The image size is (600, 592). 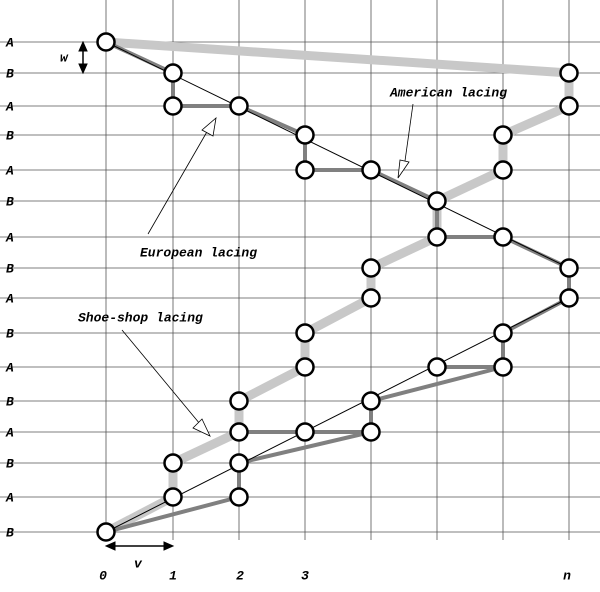 What do you see at coordinates (448, 92) in the screenshot?
I see `american-label: American lacing` at bounding box center [448, 92].